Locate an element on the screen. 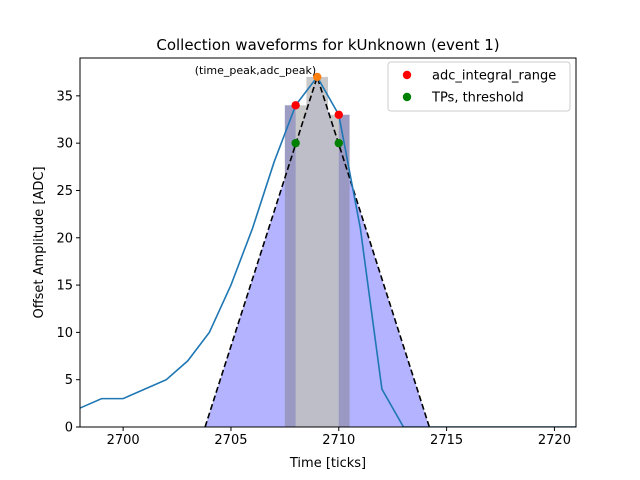  y-axis-label: Offset Amplitude [ADC] is located at coordinates (39, 242).